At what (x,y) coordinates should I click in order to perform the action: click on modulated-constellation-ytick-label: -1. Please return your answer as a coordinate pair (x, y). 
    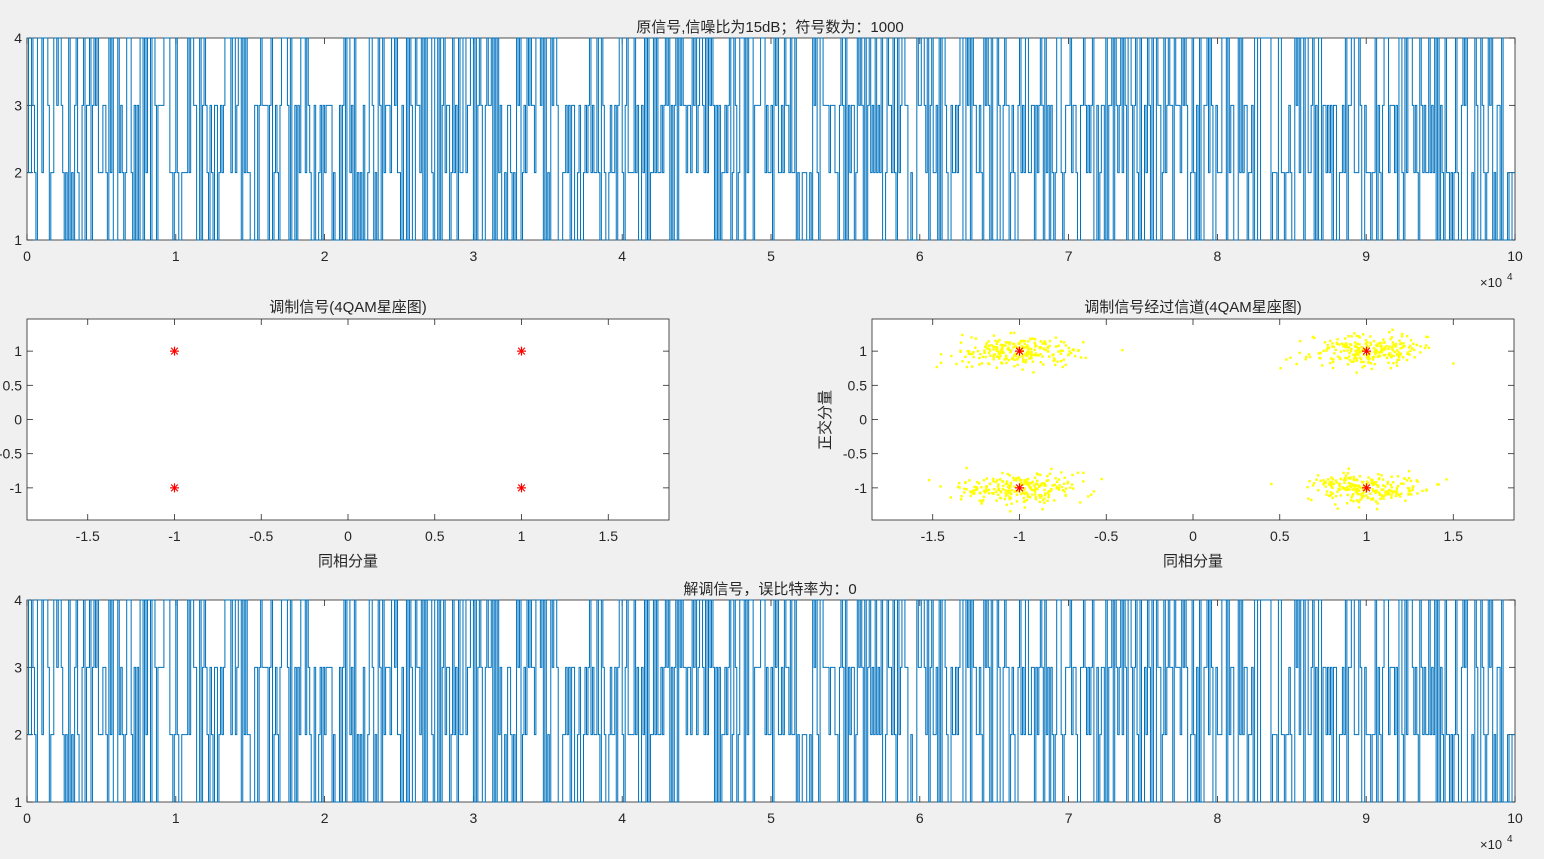
    Looking at the image, I should click on (16, 488).